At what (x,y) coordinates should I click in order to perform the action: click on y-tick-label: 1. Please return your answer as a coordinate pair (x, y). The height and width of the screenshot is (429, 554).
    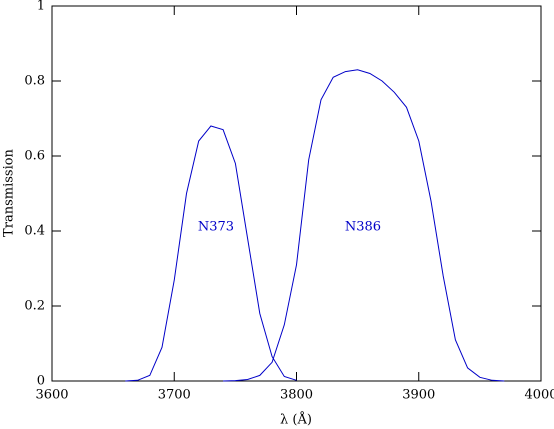
    Looking at the image, I should click on (41, 7).